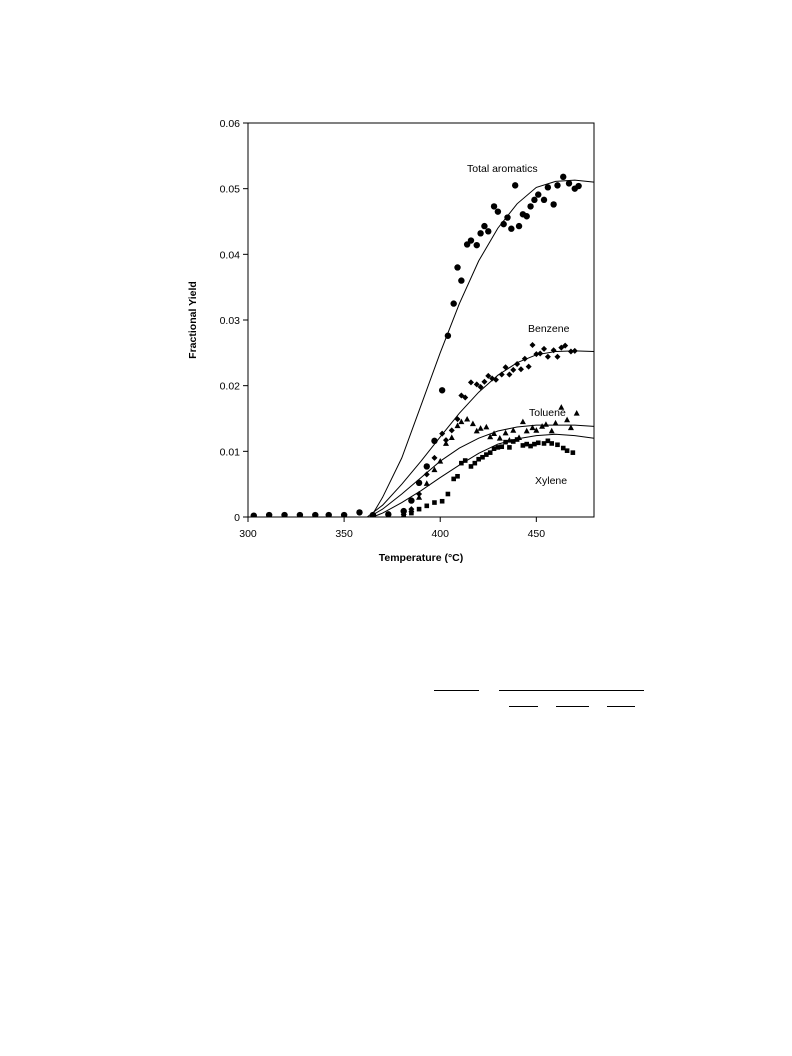  I want to click on x-tick-label: 450, so click(537, 534).